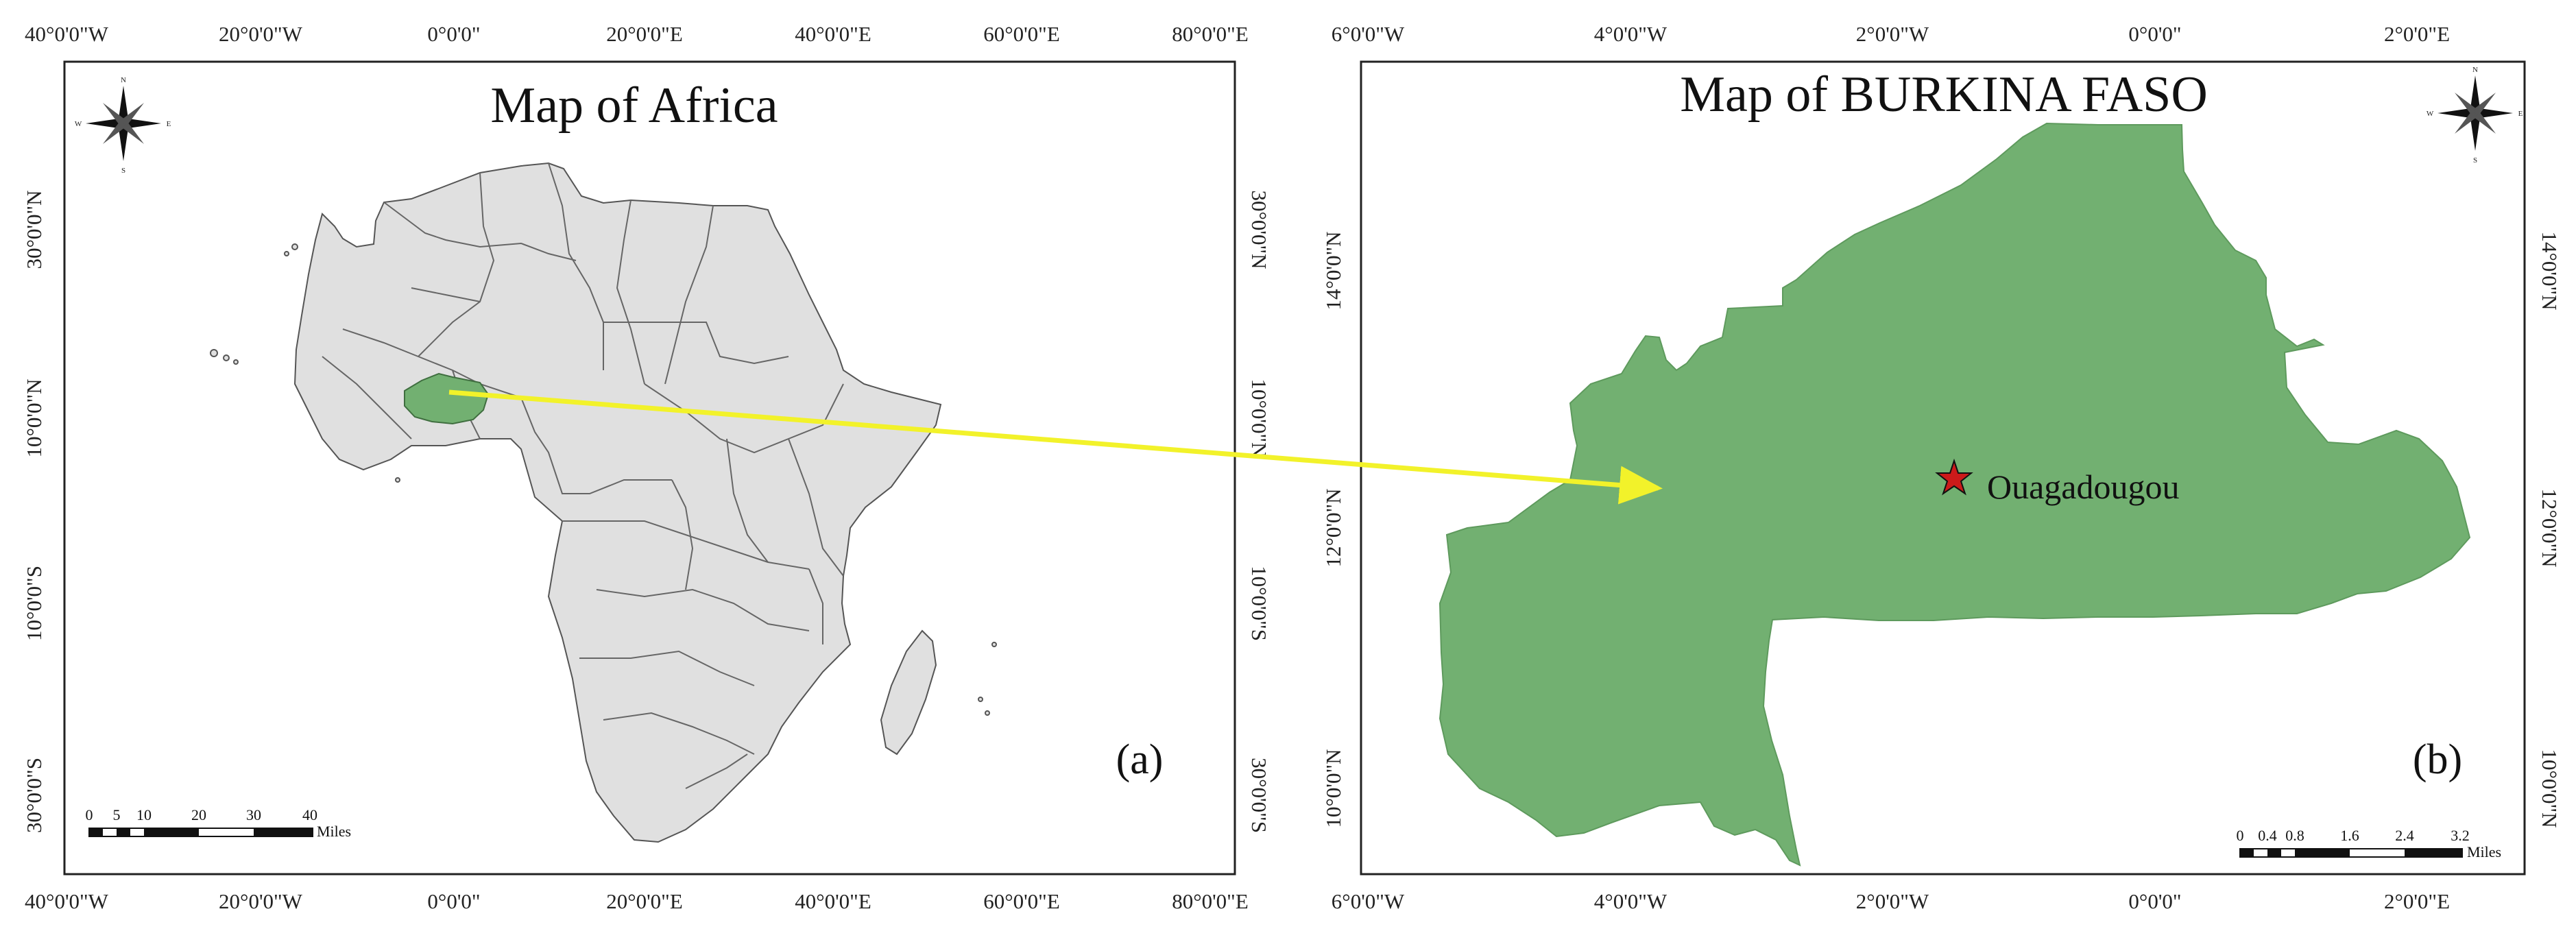 The height and width of the screenshot is (929, 2576). Describe the element at coordinates (2404, 836) in the screenshot. I see `burkina-sb-tick-4: 2.4` at that location.